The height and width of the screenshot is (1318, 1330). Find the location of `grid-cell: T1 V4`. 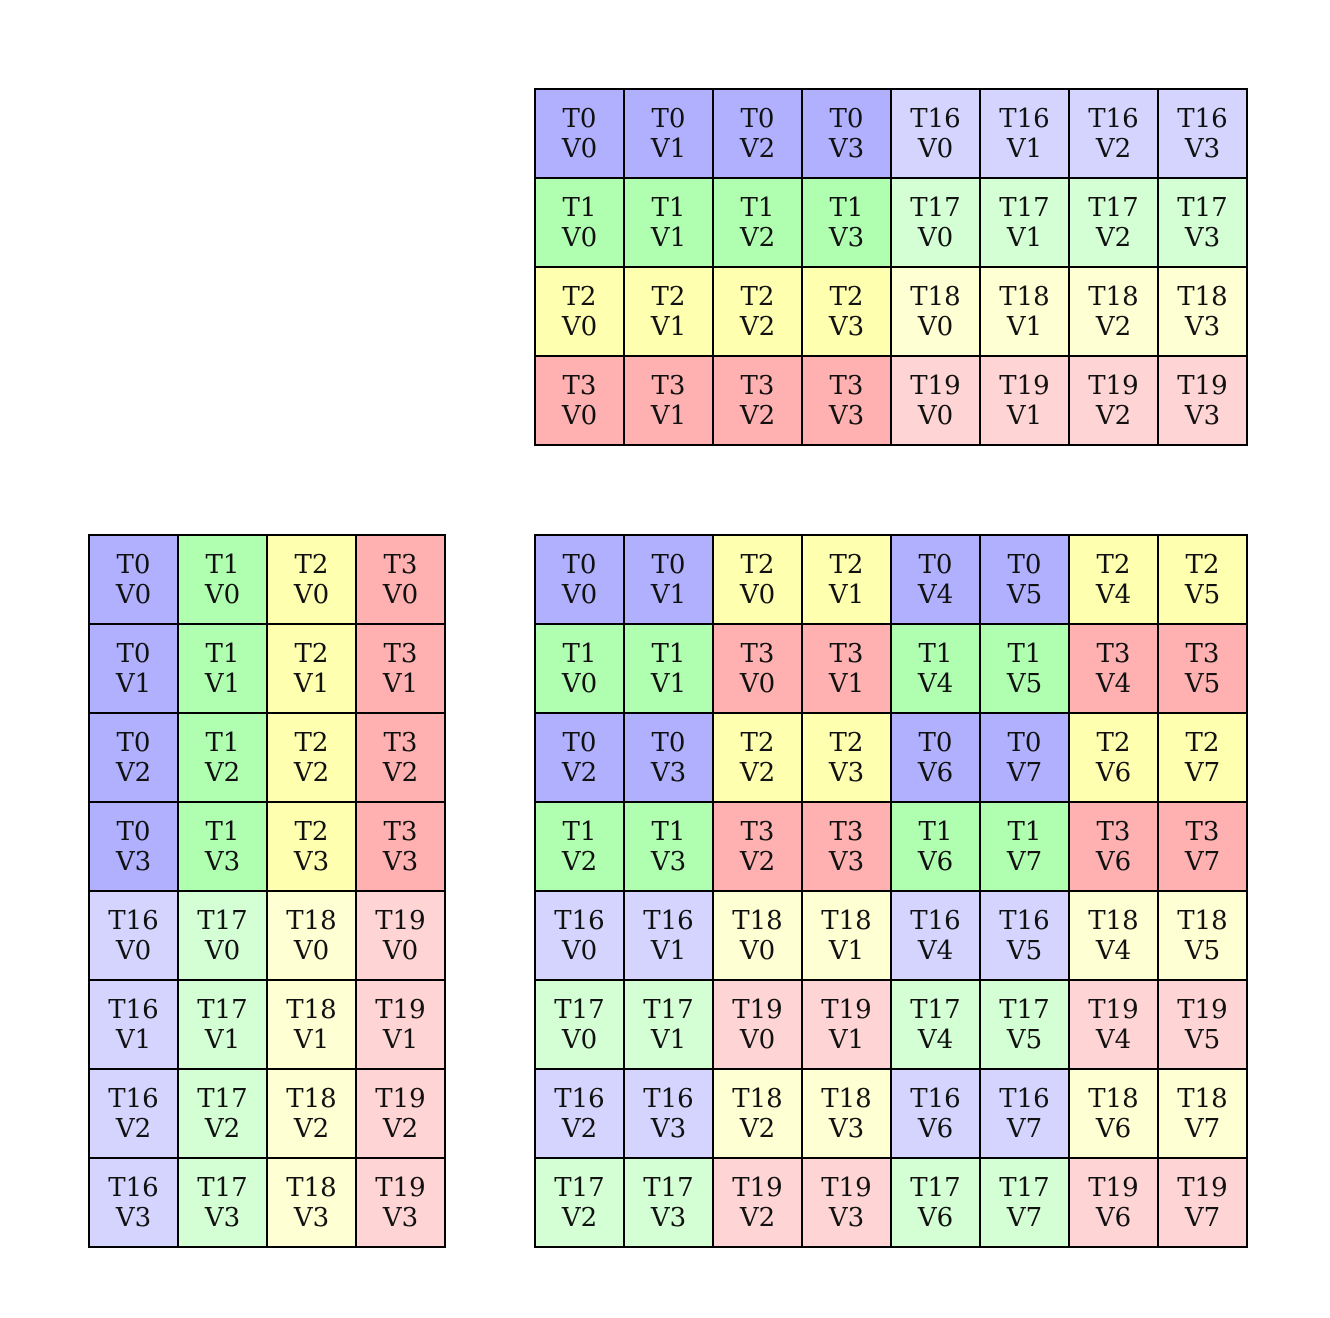

grid-cell: T1 V4 is located at coordinates (935, 668).